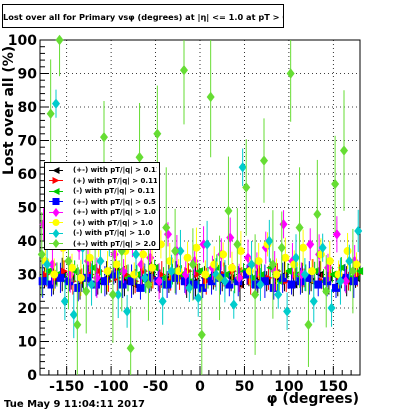 The width and height of the screenshot is (400, 414). What do you see at coordinates (333, 387) in the screenshot?
I see `x-tick-label: 150` at bounding box center [333, 387].